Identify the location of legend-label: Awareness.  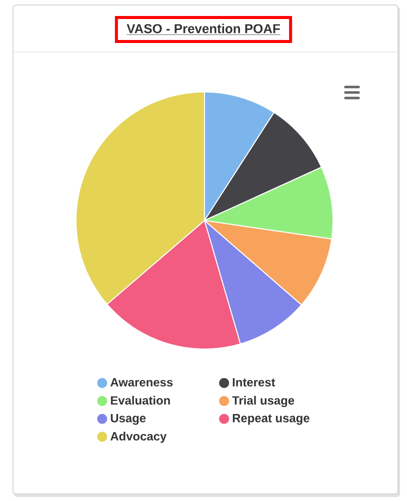
(141, 382).